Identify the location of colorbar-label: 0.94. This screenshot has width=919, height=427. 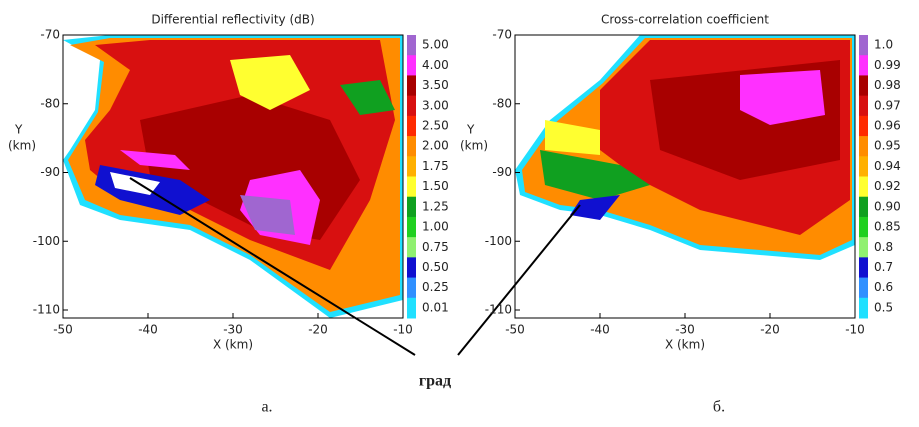
(887, 166).